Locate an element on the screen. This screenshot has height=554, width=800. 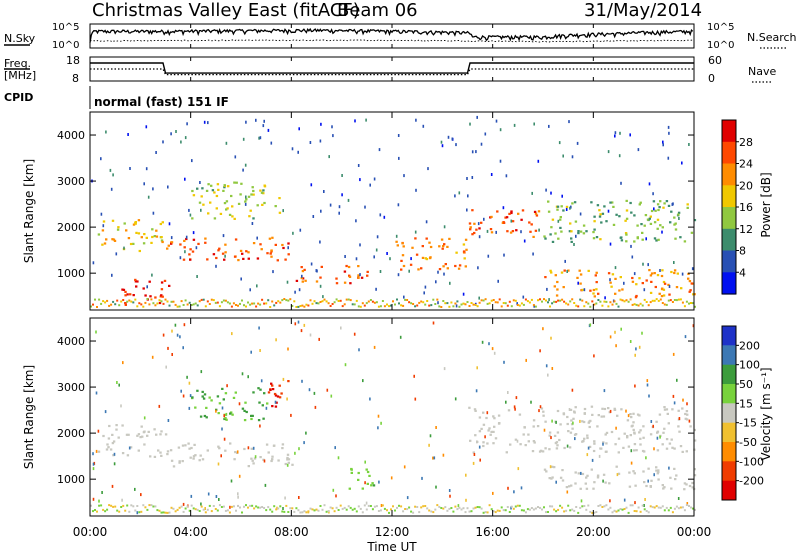
beam-label: Beam 06 is located at coordinates (377, 10).